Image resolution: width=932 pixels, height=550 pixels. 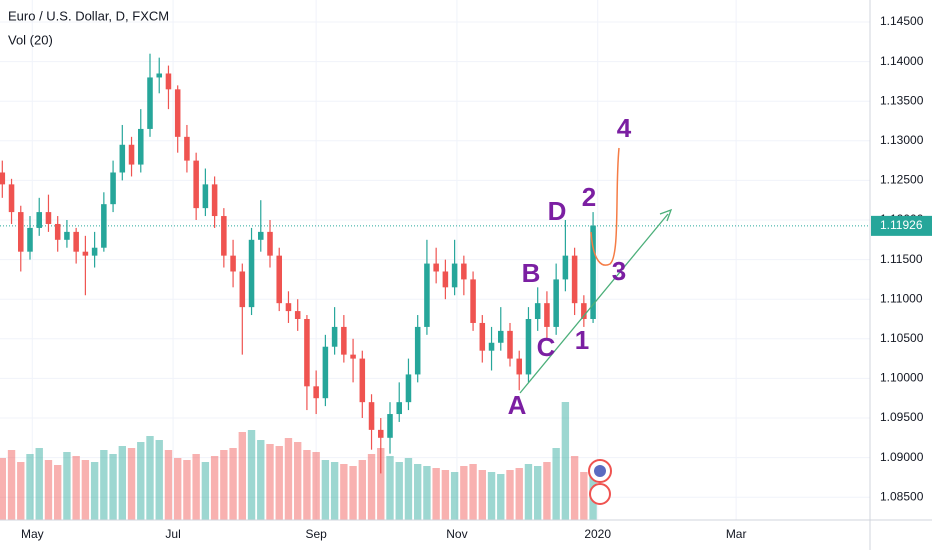 What do you see at coordinates (517, 405) in the screenshot?
I see `wave-label: A` at bounding box center [517, 405].